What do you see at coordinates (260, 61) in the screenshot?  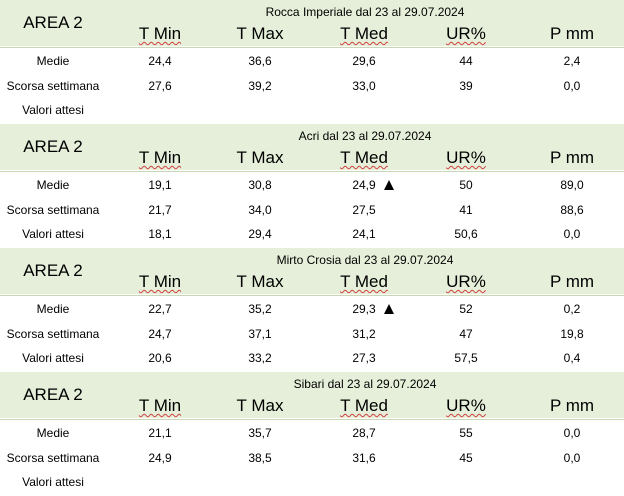 I see `table-cell: 36,6` at bounding box center [260, 61].